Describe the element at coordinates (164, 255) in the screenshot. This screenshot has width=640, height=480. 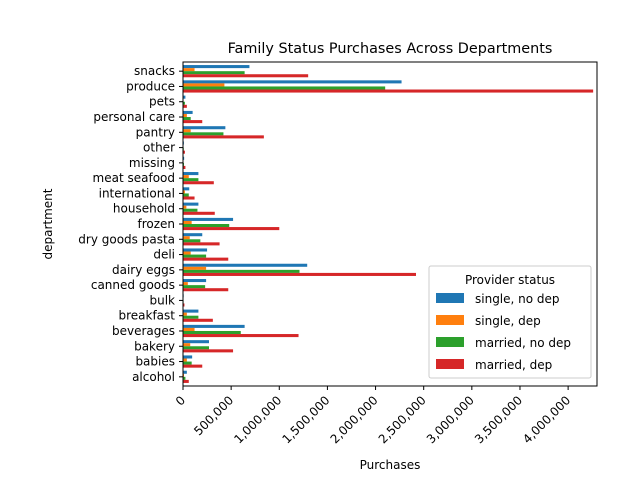
I see `y-tick-label: deli` at that location.